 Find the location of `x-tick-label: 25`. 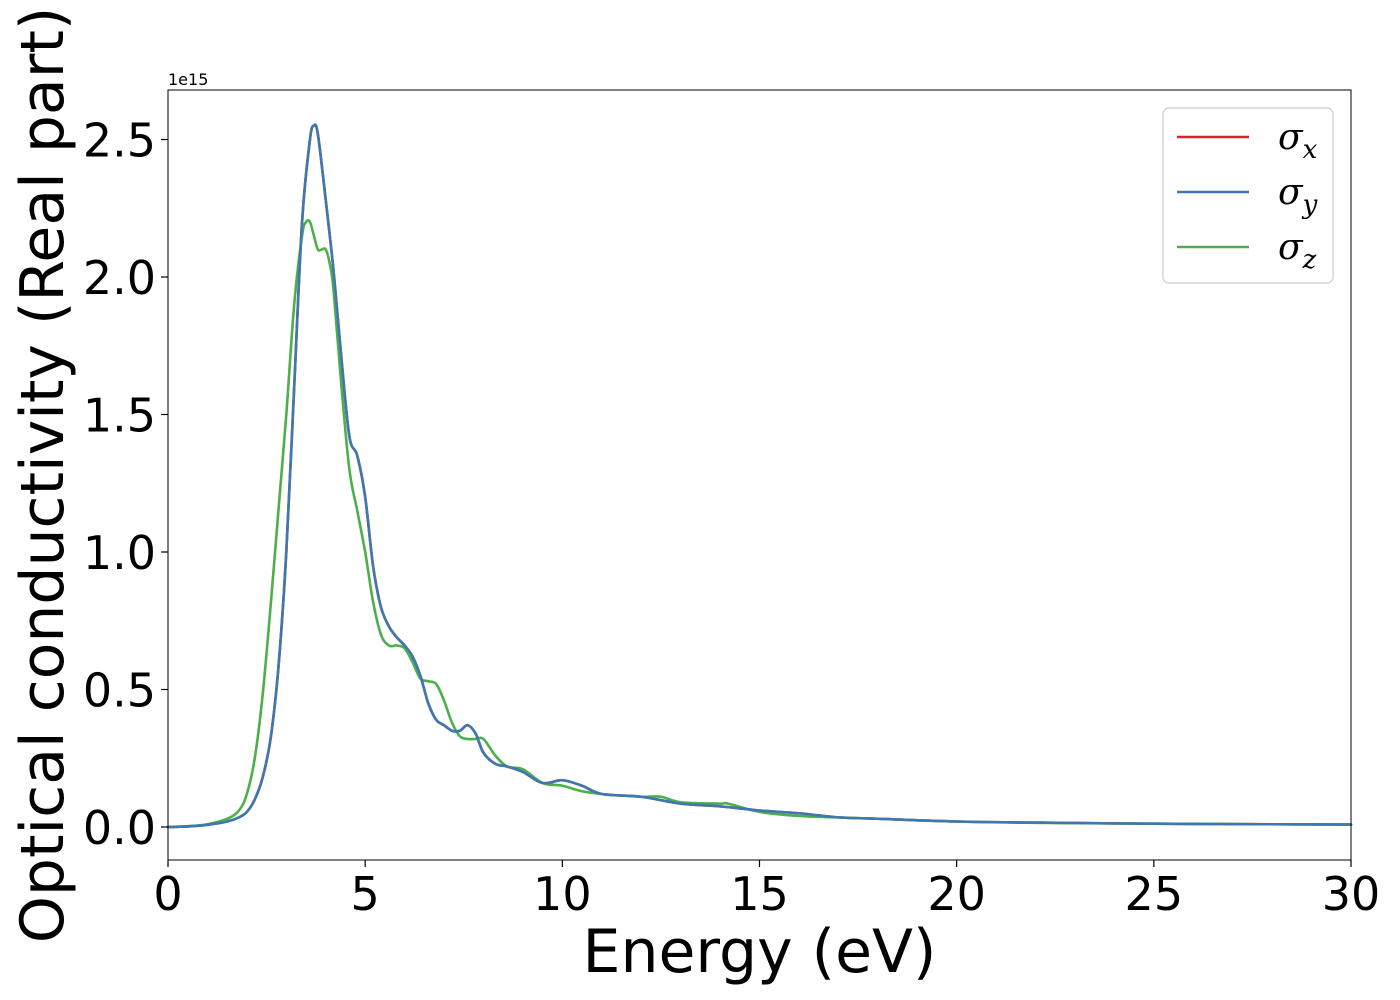

x-tick-label: 25 is located at coordinates (1154, 894).